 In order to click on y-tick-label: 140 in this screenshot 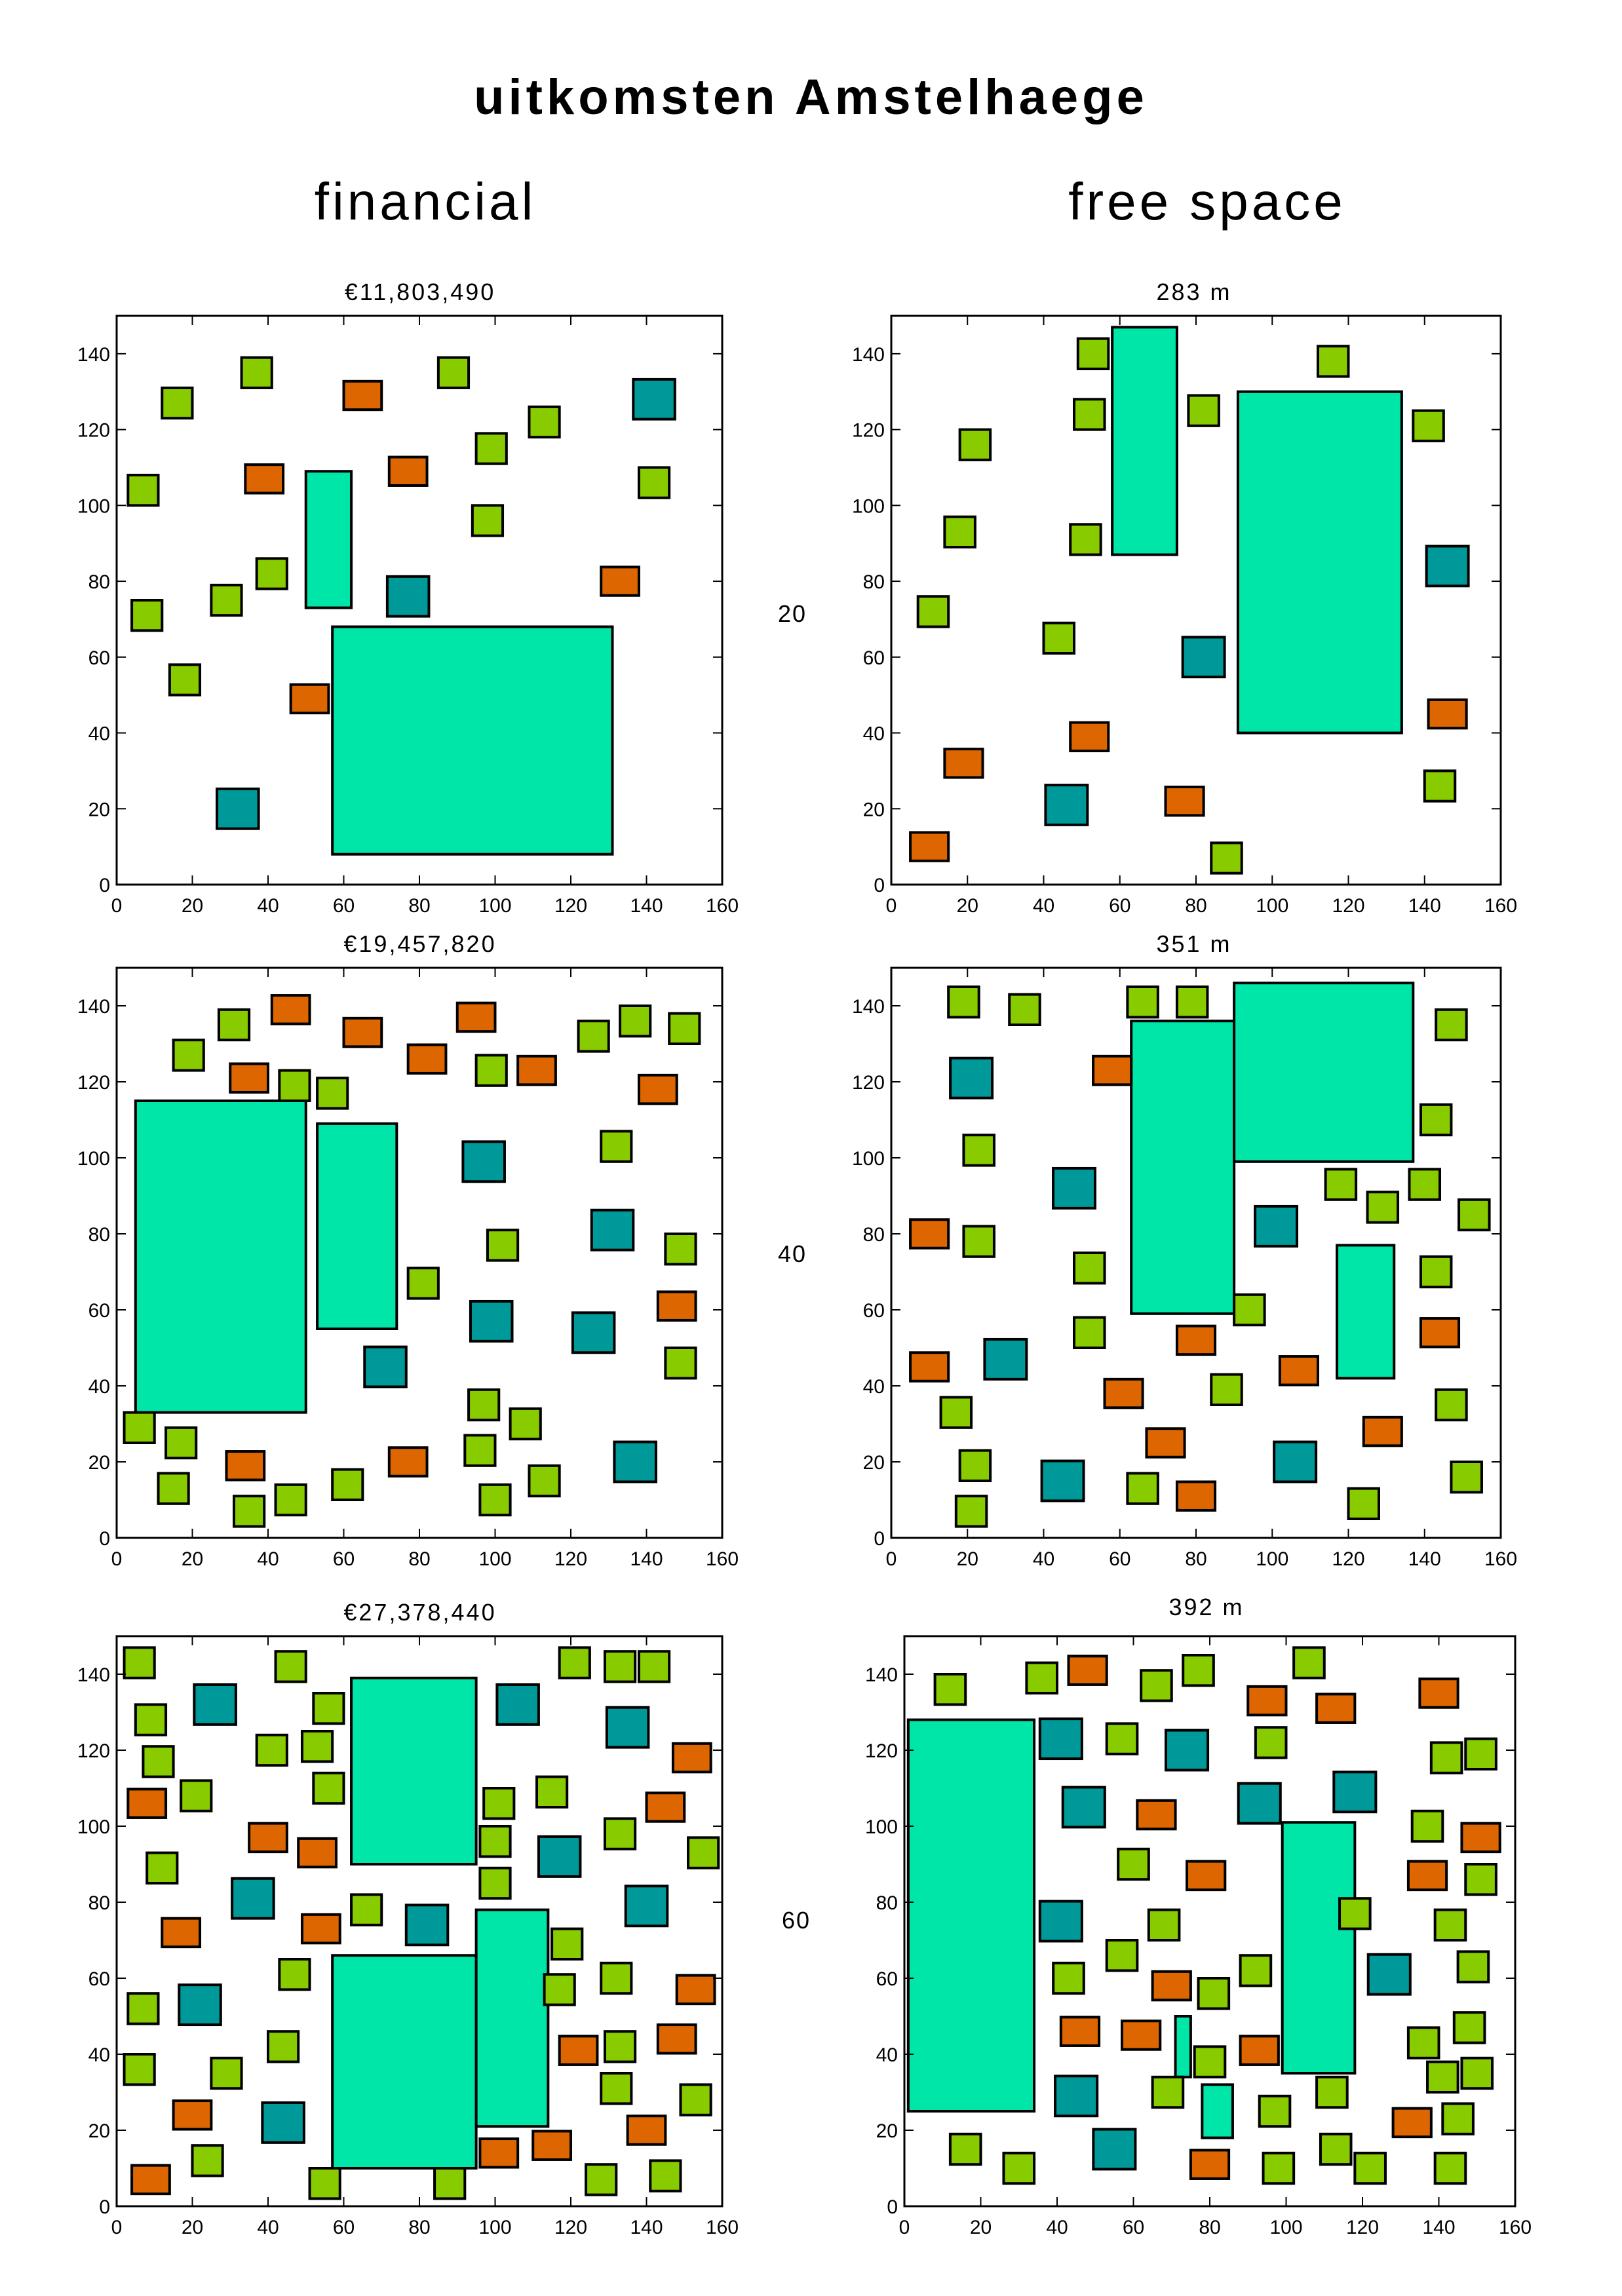, I will do `click(93, 355)`.